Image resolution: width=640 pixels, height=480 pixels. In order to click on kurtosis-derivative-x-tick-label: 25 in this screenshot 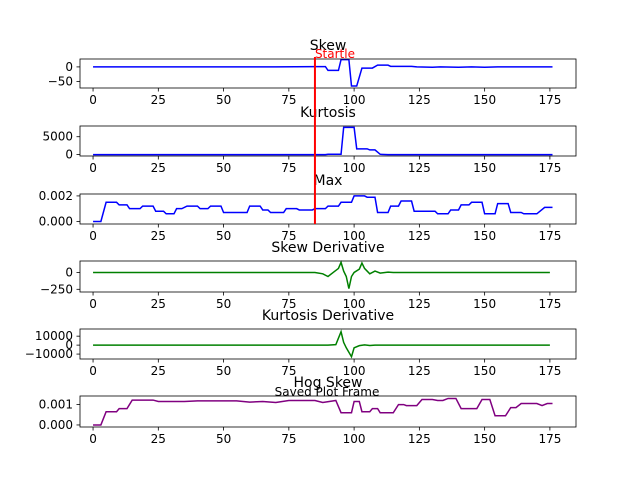, I will do `click(158, 371)`.